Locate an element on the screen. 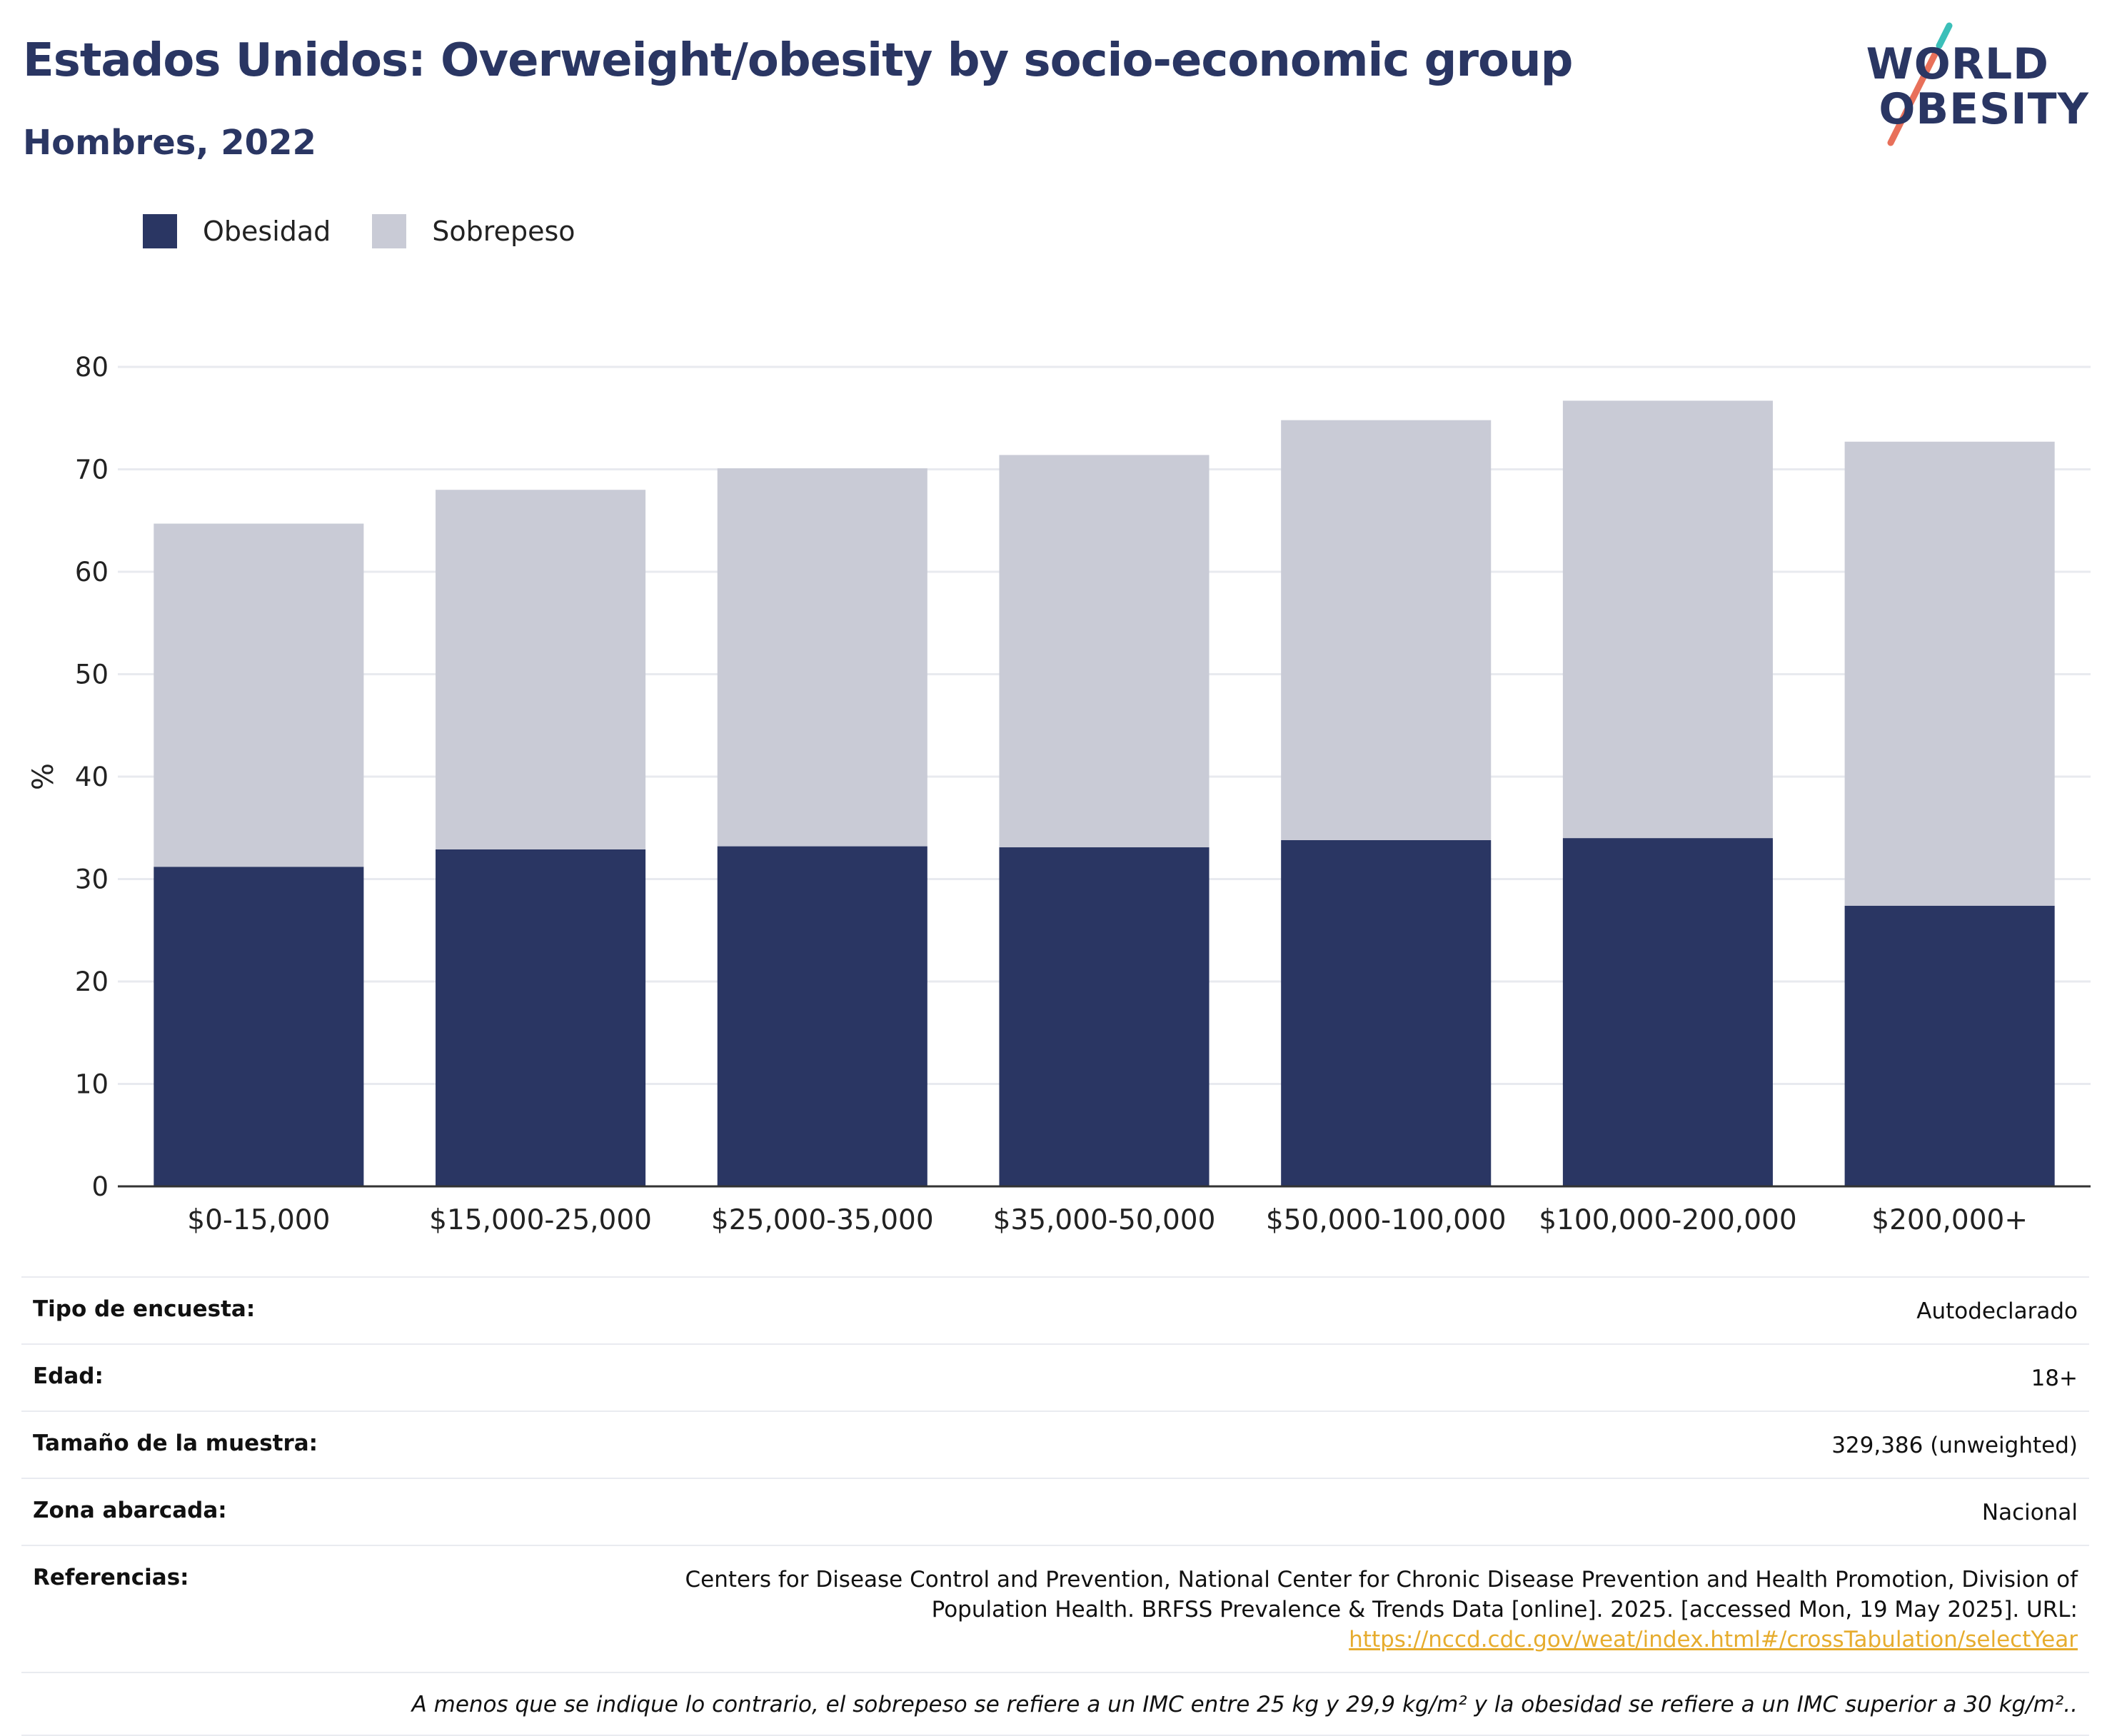 This screenshot has height=1736, width=2112. x-tick-label: $0-15,000 is located at coordinates (258, 1220).